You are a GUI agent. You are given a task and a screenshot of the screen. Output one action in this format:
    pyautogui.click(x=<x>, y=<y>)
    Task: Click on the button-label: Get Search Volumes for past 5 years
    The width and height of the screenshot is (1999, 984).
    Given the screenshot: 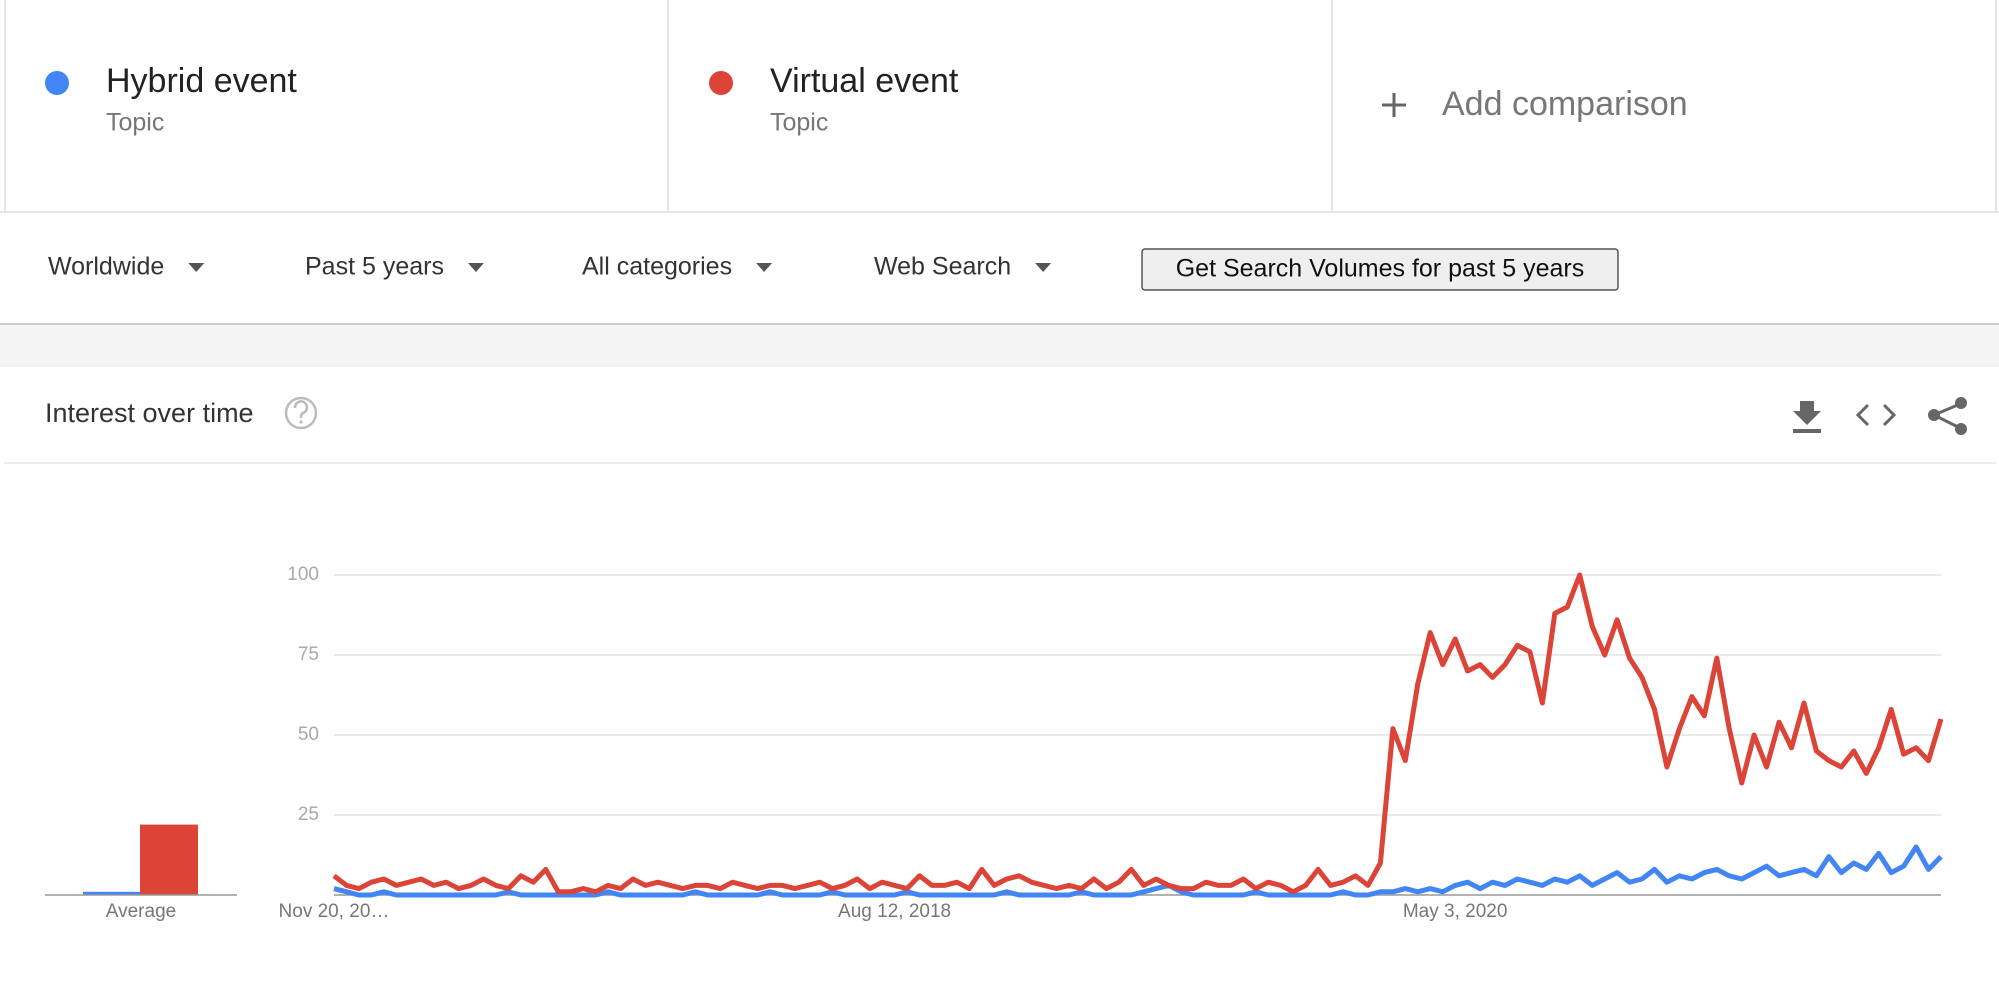 What is the action you would take?
    pyautogui.click(x=1380, y=269)
    